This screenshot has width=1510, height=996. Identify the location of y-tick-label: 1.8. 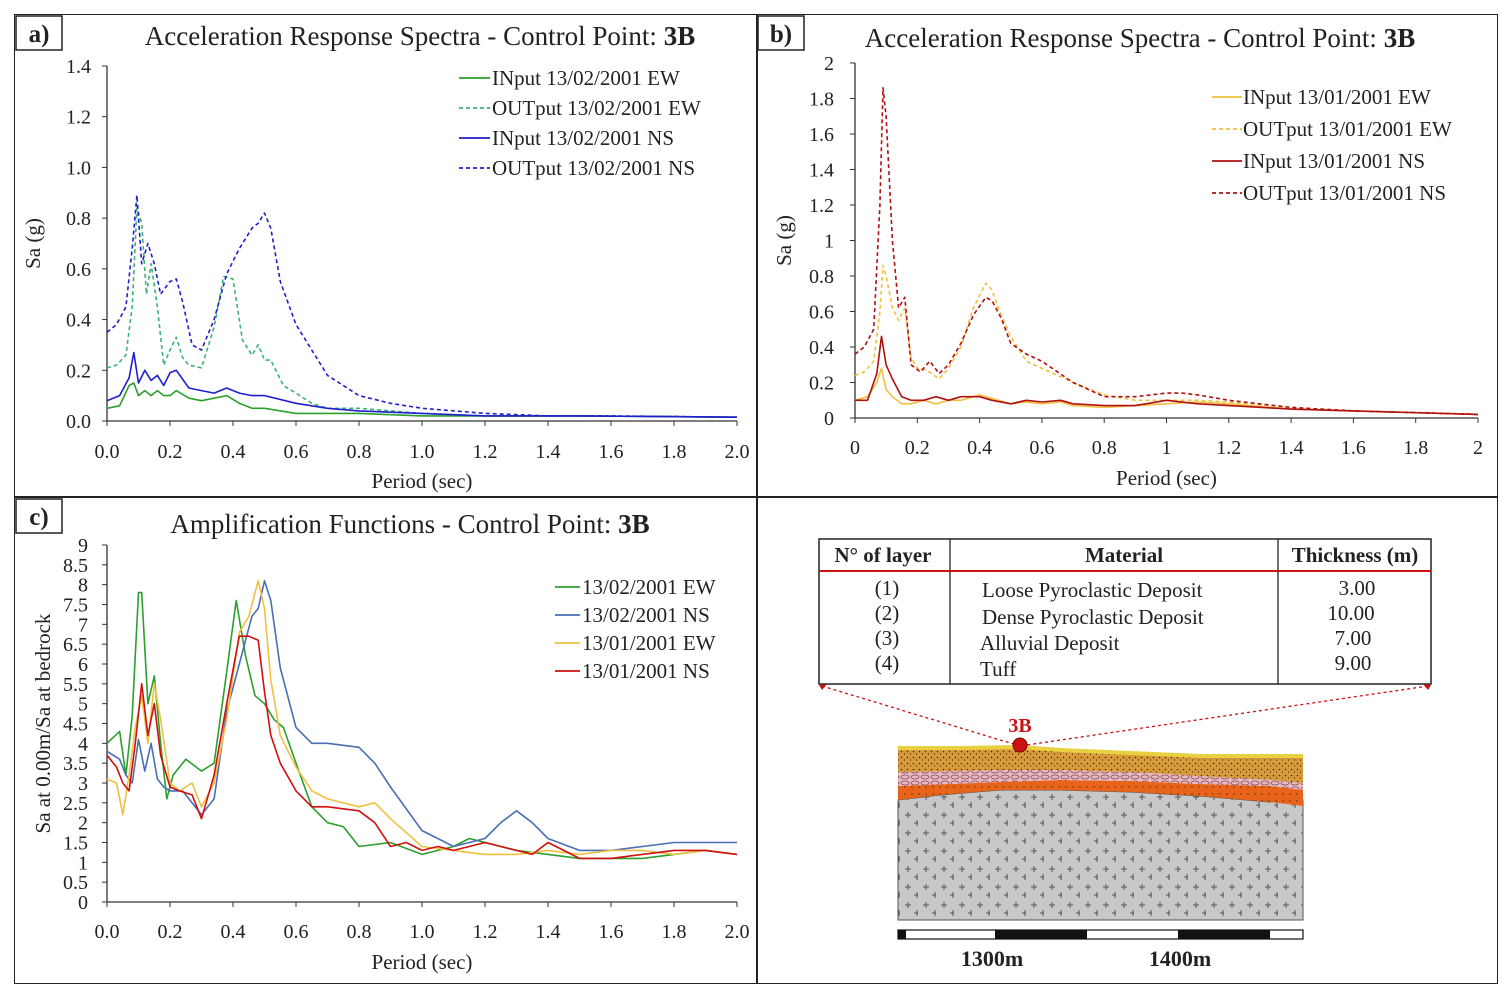
(821, 100).